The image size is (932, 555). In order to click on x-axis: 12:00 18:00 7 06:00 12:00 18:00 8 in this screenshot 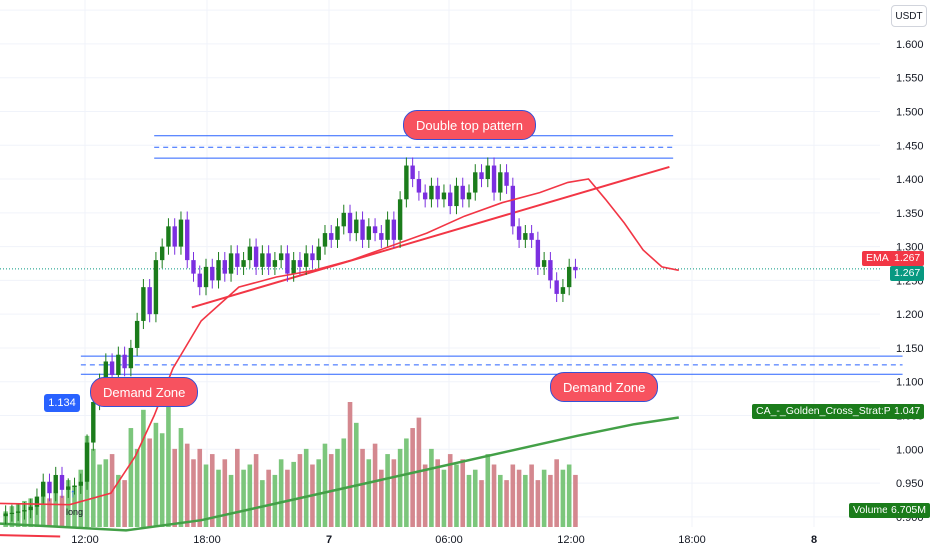, I will do `click(444, 540)`.